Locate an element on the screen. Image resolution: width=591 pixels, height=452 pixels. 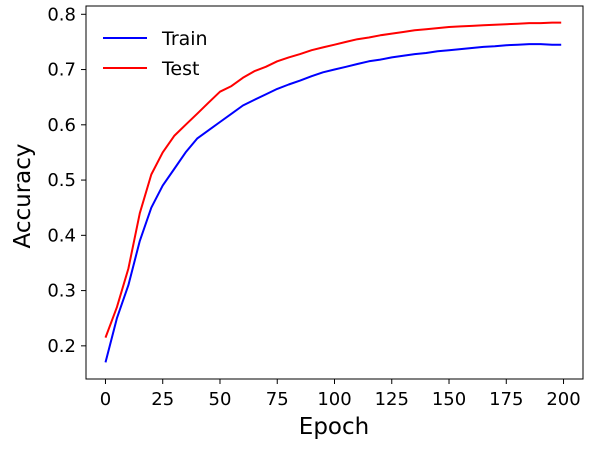
y-tick-label: 0.5 is located at coordinates (61, 180).